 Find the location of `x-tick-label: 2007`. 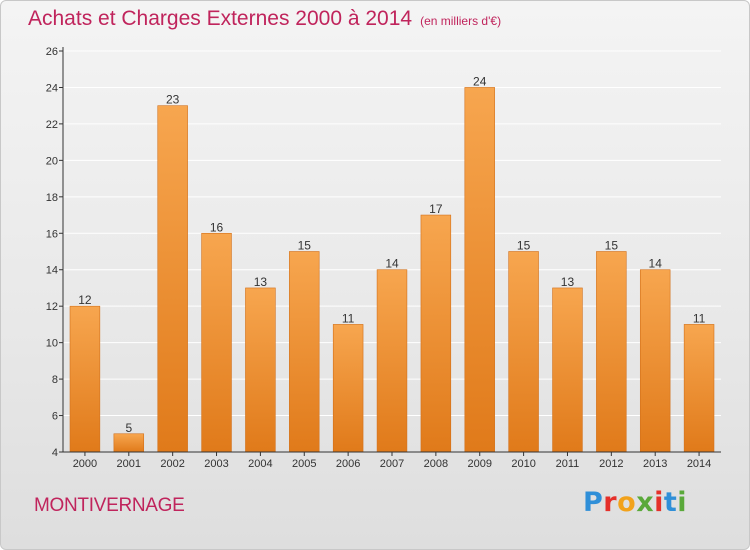

x-tick-label: 2007 is located at coordinates (392, 464).